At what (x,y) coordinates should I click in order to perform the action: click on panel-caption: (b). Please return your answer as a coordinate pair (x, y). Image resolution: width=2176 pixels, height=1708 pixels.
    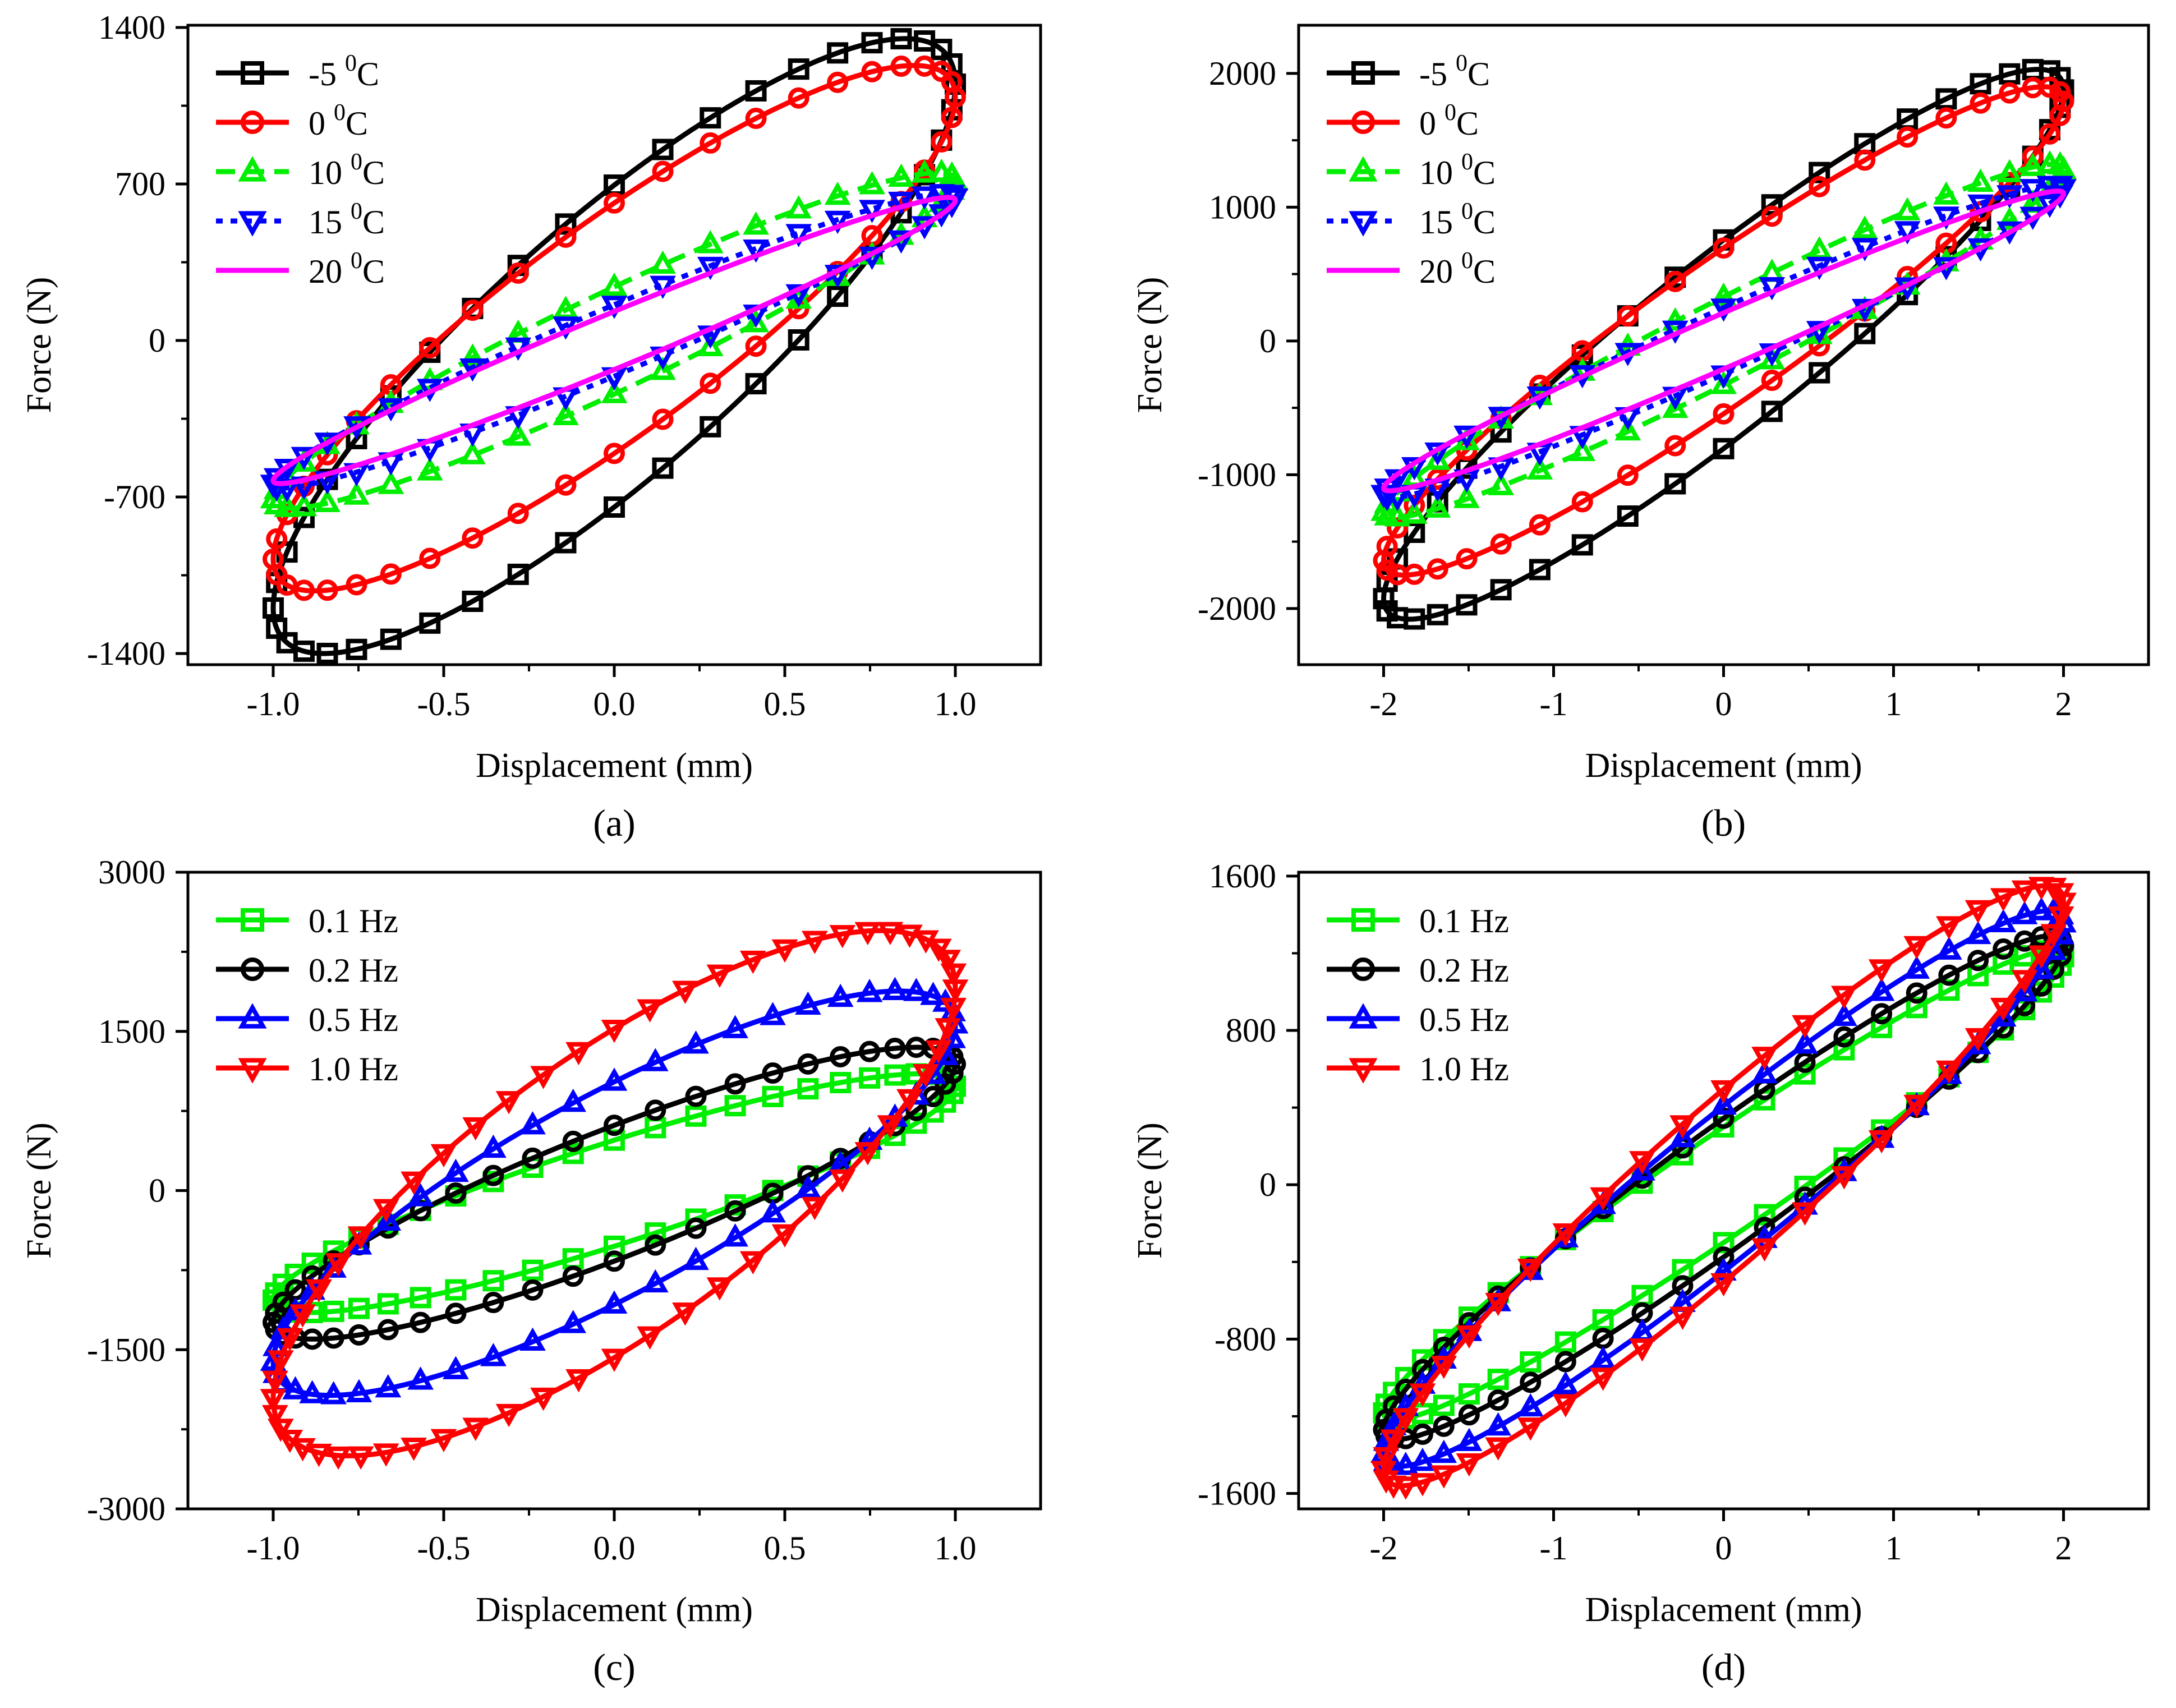
    Looking at the image, I should click on (1723, 823).